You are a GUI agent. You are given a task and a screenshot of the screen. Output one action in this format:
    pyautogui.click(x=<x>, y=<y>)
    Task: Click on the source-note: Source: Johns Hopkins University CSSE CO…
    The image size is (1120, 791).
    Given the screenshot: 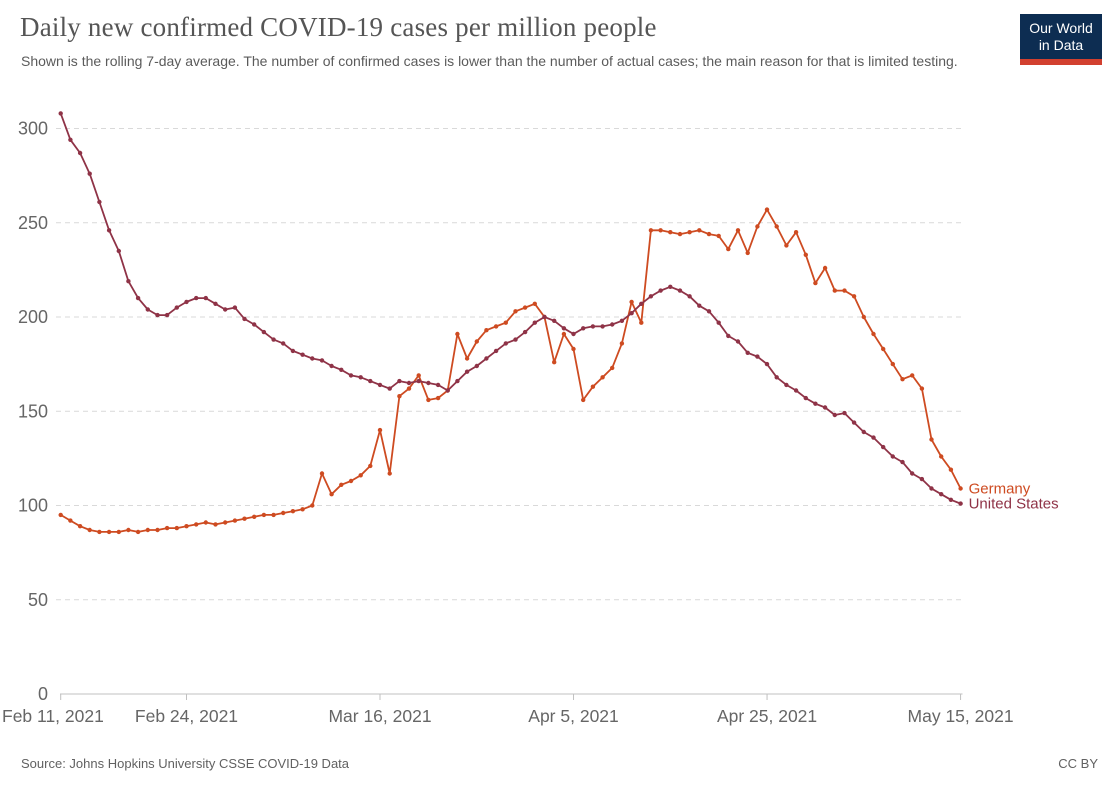 What is the action you would take?
    pyautogui.click(x=185, y=763)
    